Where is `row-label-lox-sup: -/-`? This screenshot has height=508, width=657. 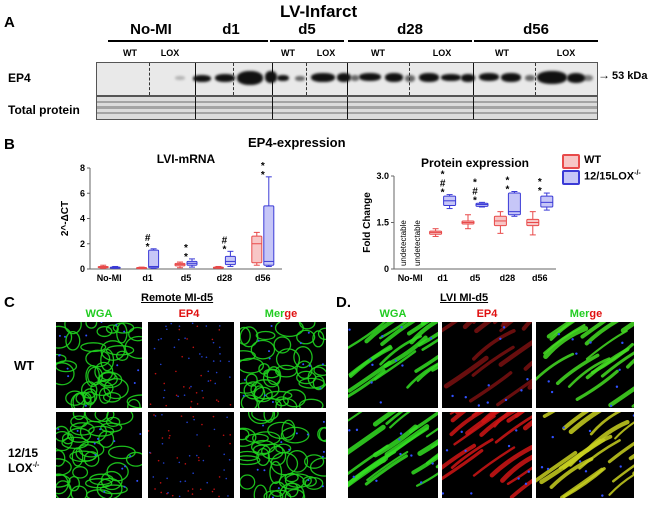 row-label-lox-sup: -/- is located at coordinates (36, 465).